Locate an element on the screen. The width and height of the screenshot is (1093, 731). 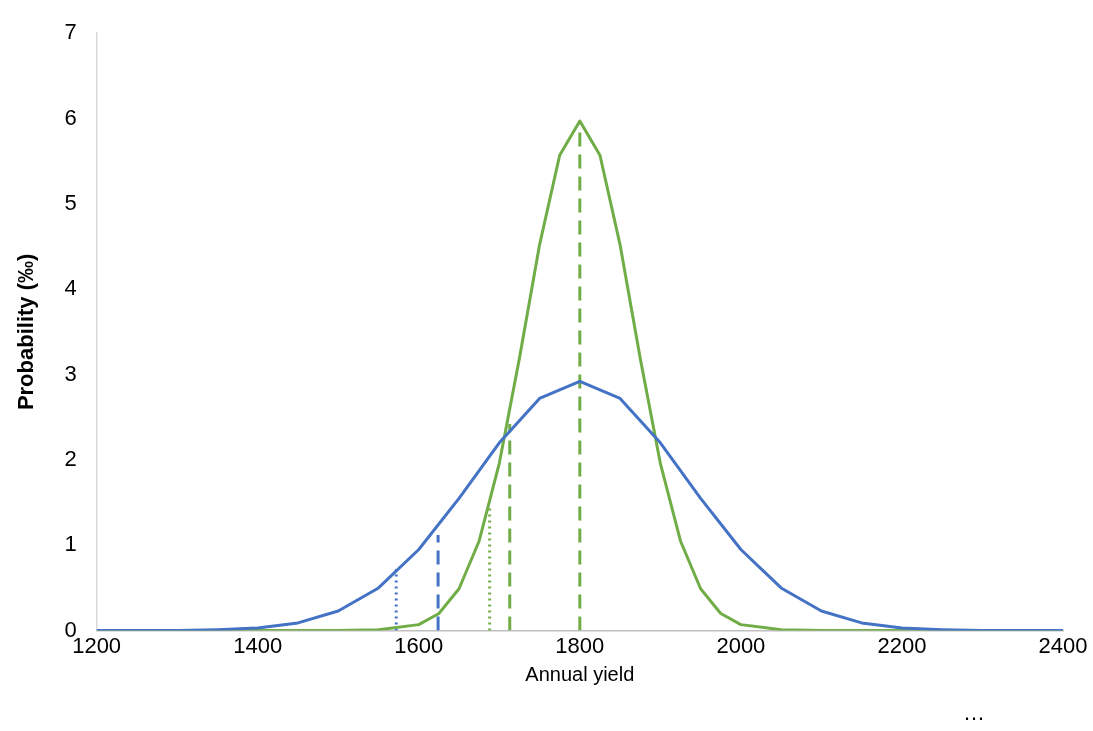
x-tick-label: 1800 is located at coordinates (580, 645).